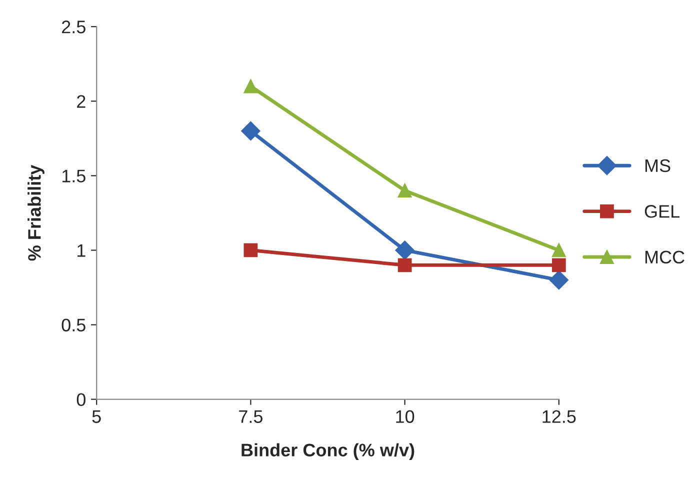  Describe the element at coordinates (74, 325) in the screenshot. I see `y-tick-label: 0.5` at that location.